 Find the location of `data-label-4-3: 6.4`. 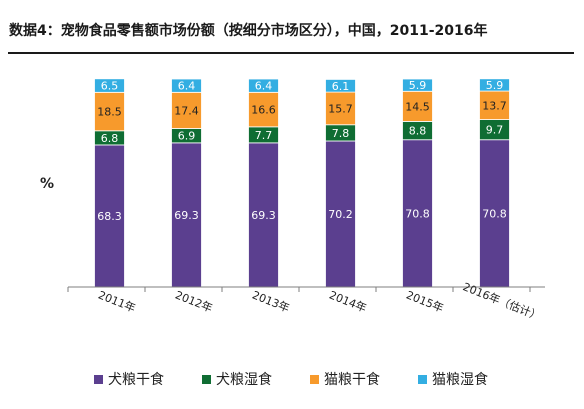

data-label-4-3: 6.4 is located at coordinates (264, 86).